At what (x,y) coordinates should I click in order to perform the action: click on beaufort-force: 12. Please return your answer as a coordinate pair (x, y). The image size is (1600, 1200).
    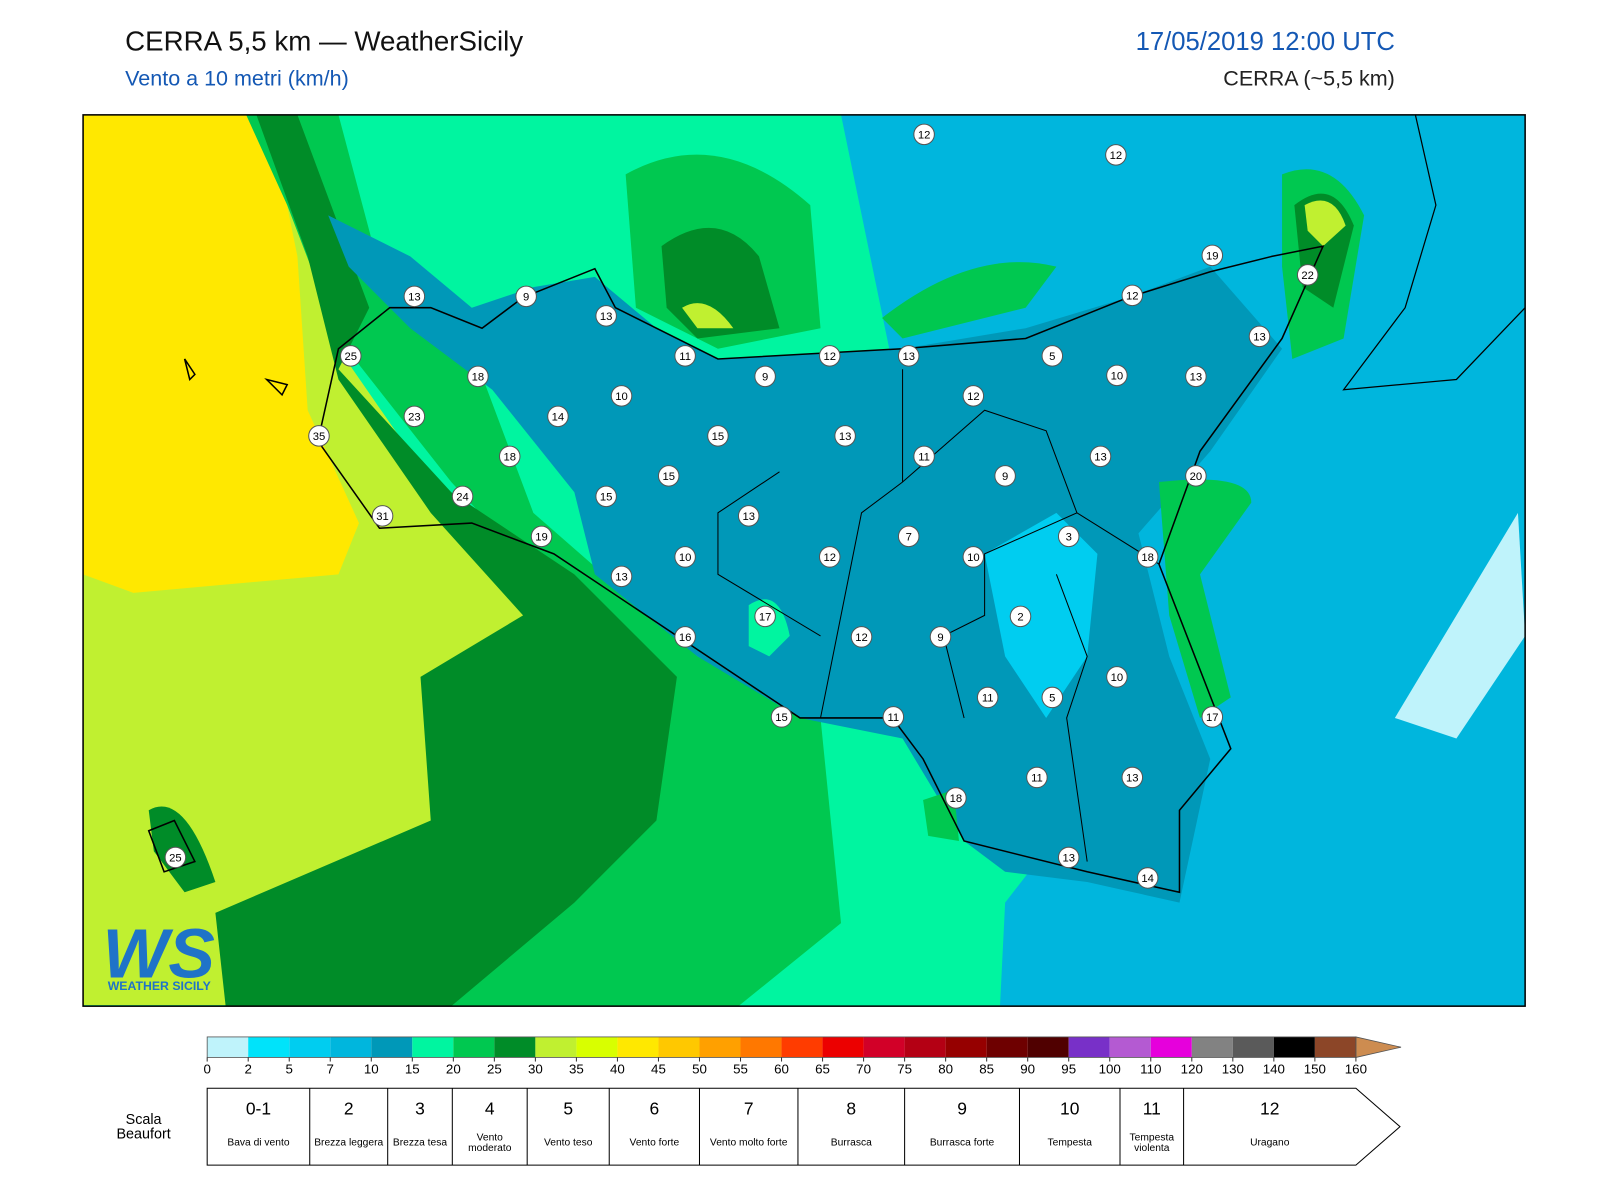
    Looking at the image, I should click on (1269, 1108).